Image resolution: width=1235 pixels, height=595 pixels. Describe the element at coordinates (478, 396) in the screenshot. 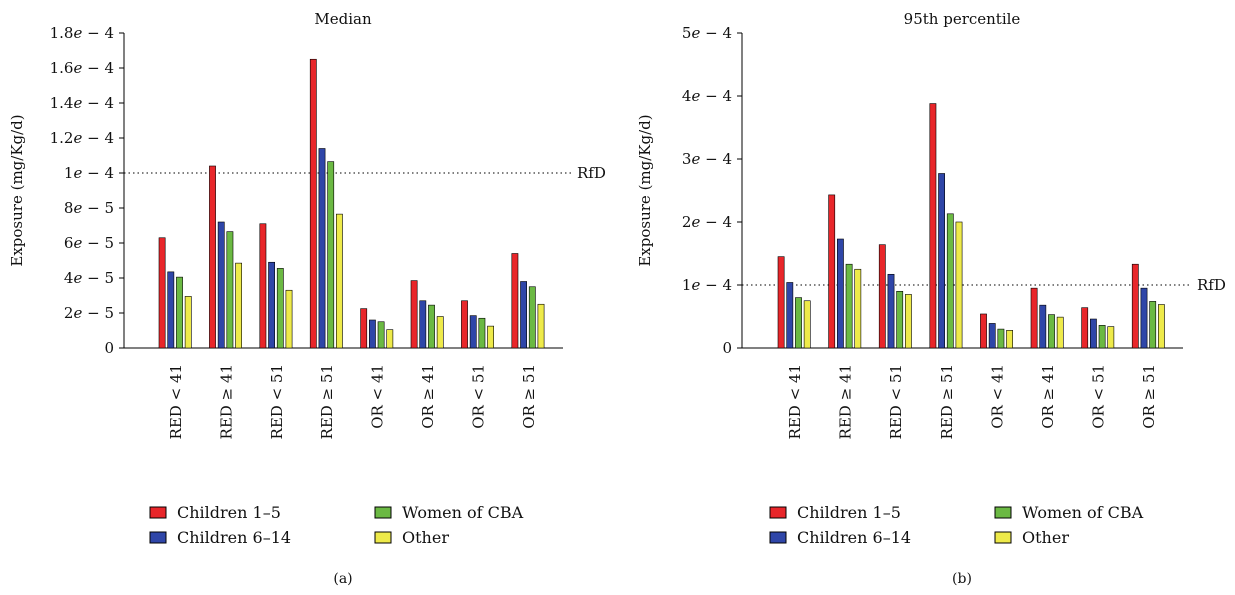

I see `x-tick-label: OR < 51` at that location.